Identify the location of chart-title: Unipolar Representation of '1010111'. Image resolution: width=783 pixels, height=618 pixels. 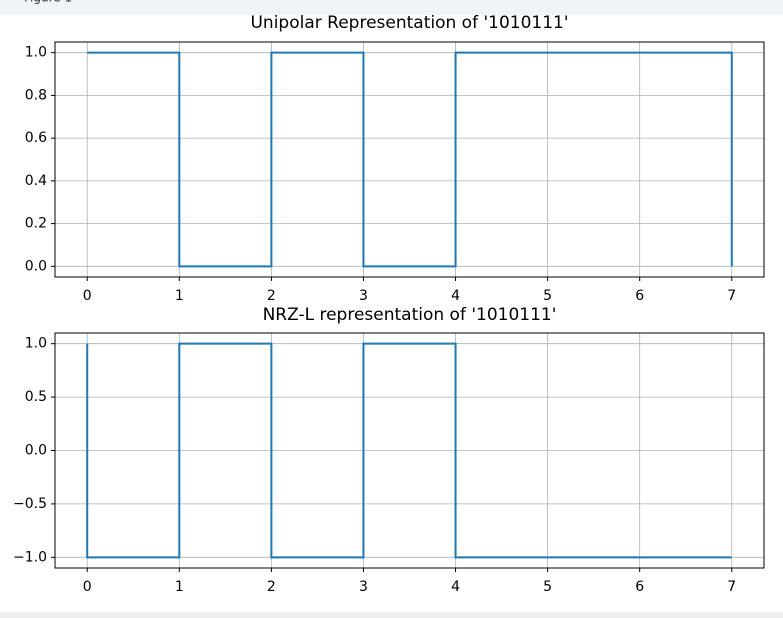
(409, 23).